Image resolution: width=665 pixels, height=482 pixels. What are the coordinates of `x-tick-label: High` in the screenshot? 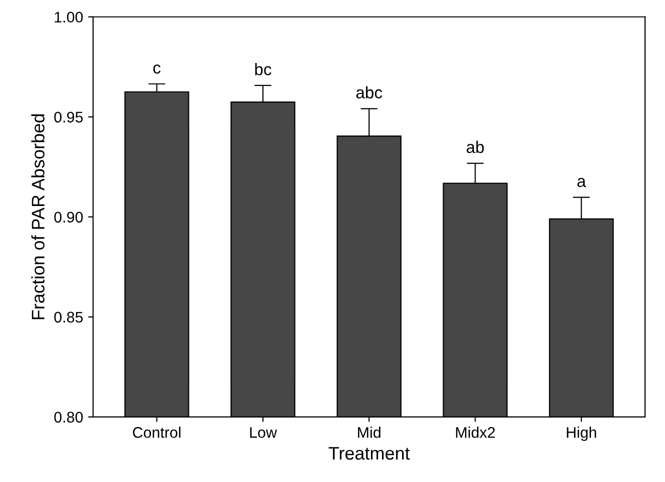 It's located at (581, 433).